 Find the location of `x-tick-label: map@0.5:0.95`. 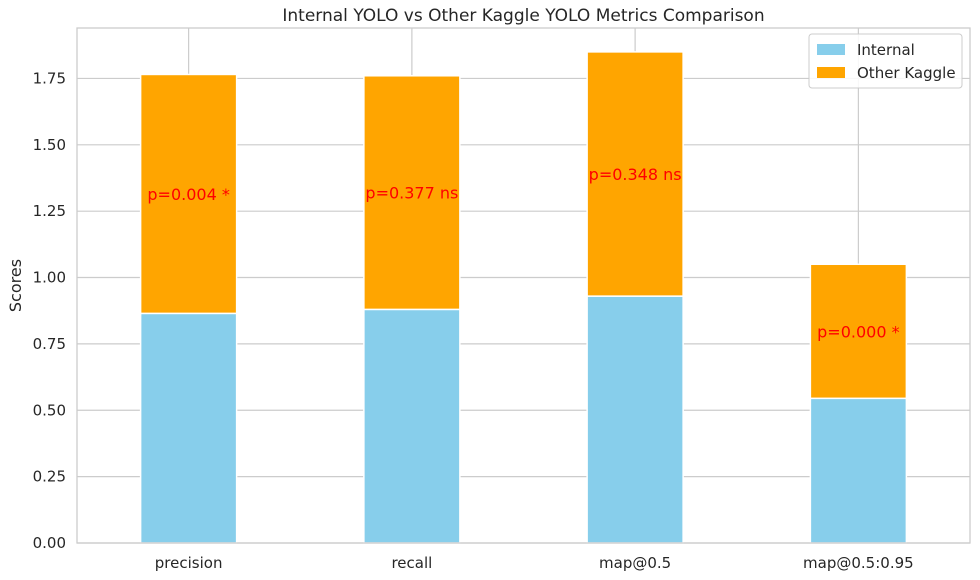

x-tick-label: map@0.5:0.95 is located at coordinates (858, 563).